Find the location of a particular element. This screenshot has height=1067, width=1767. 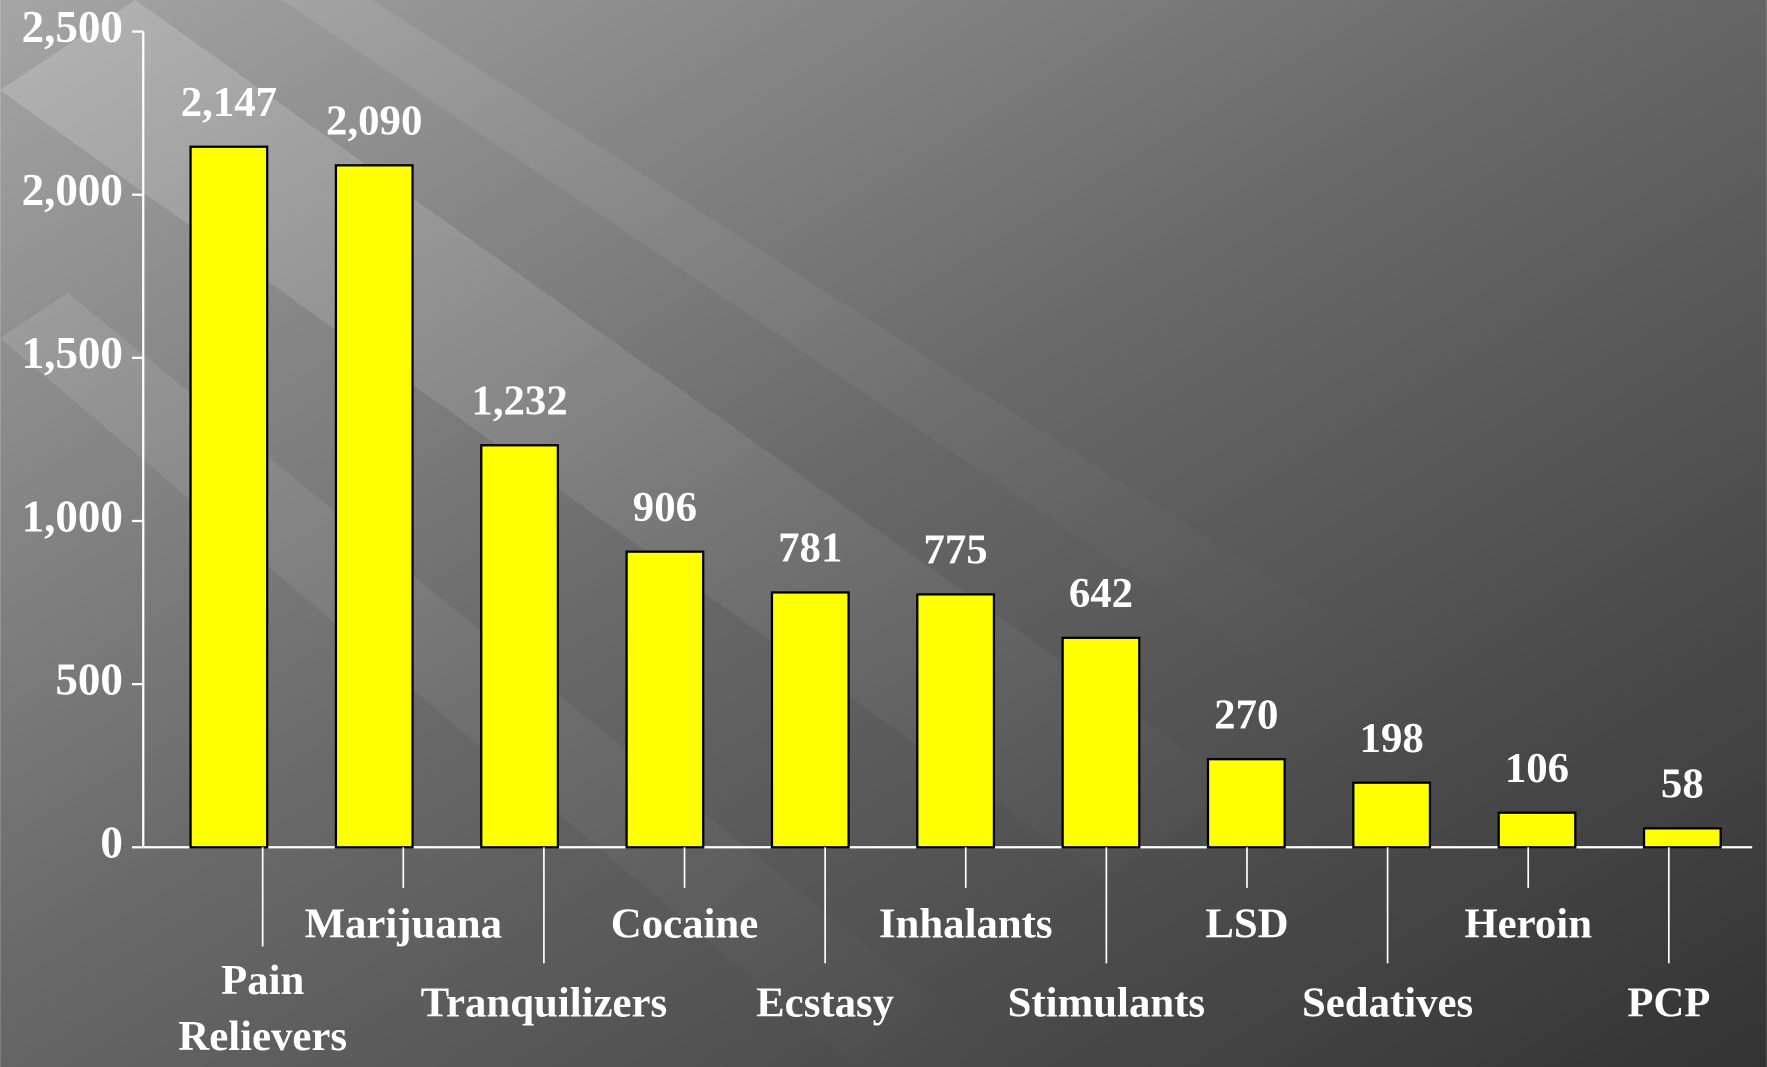

category-label-box: Marijuana is located at coordinates (403, 924).